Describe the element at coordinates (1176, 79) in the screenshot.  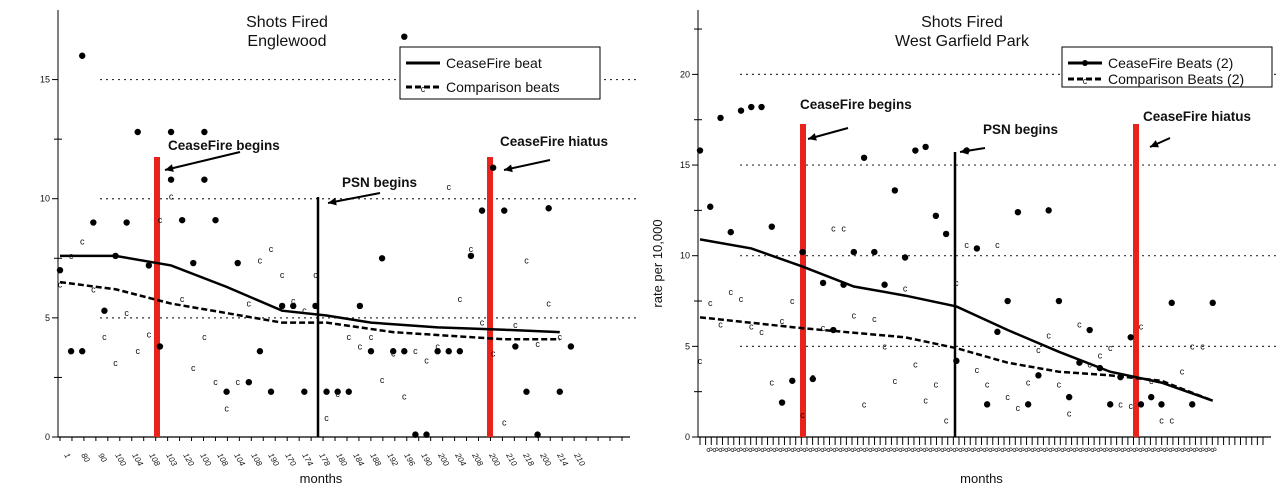
I see `legend-label: Comparison Beats (2)` at that location.